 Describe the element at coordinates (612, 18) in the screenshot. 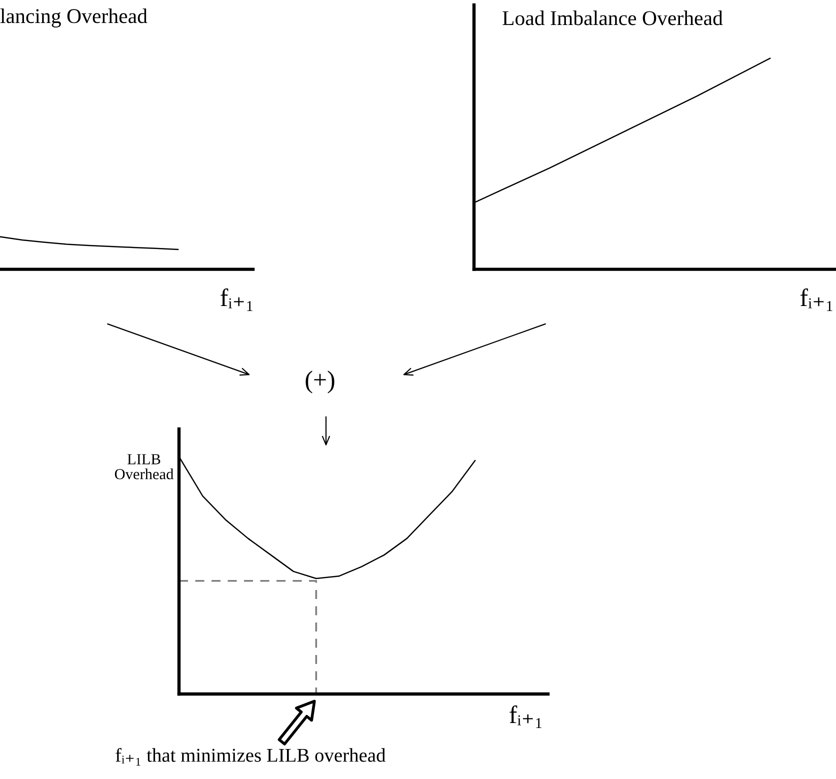

I see `chart-title: Load Imbalance Overhead` at that location.